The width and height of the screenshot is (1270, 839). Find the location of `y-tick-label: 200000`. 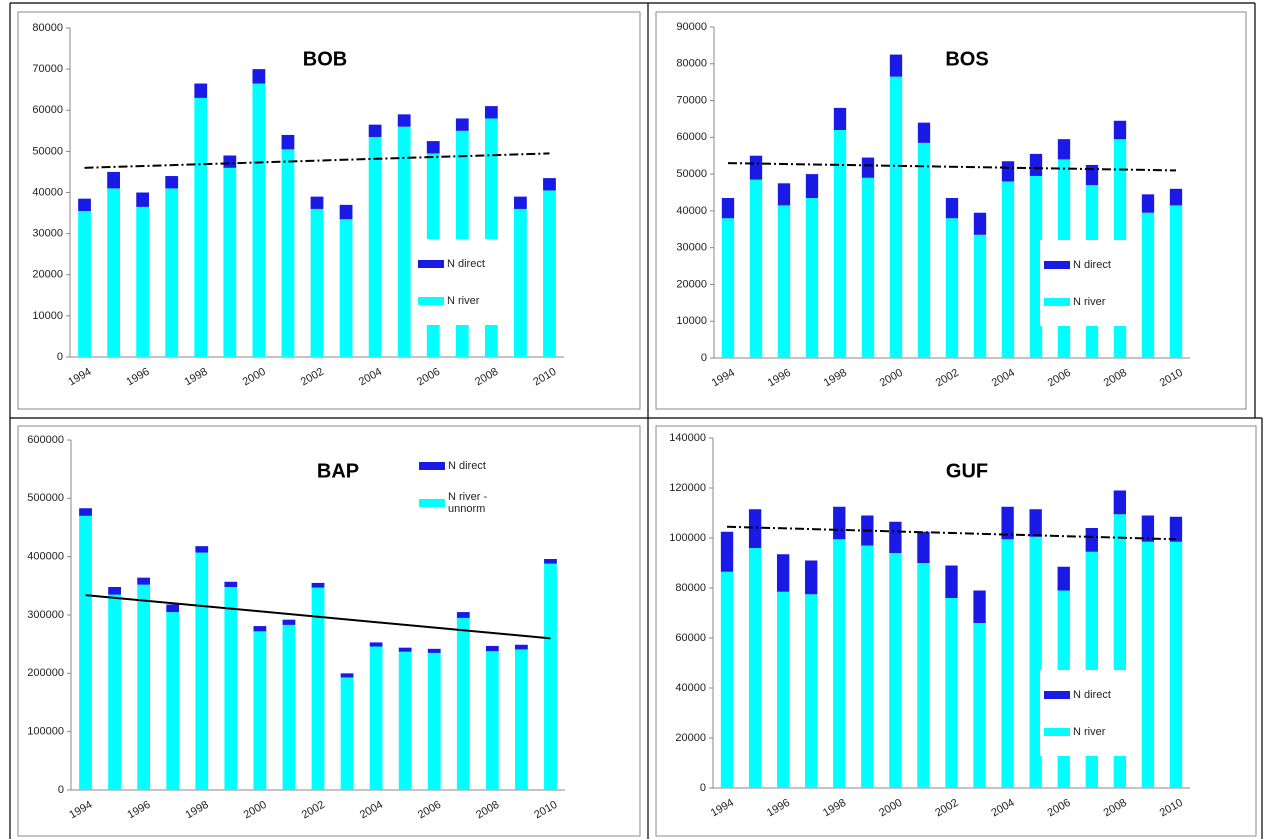

y-tick-label: 200000 is located at coordinates (45, 673).